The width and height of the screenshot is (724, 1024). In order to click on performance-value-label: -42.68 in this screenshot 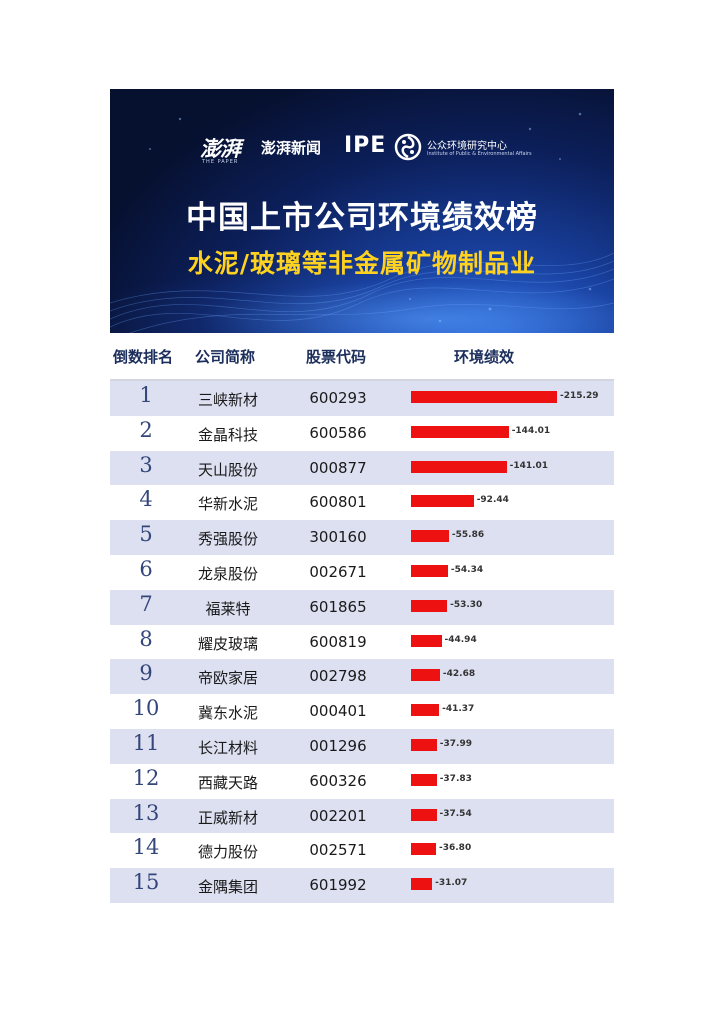, I will do `click(459, 674)`.